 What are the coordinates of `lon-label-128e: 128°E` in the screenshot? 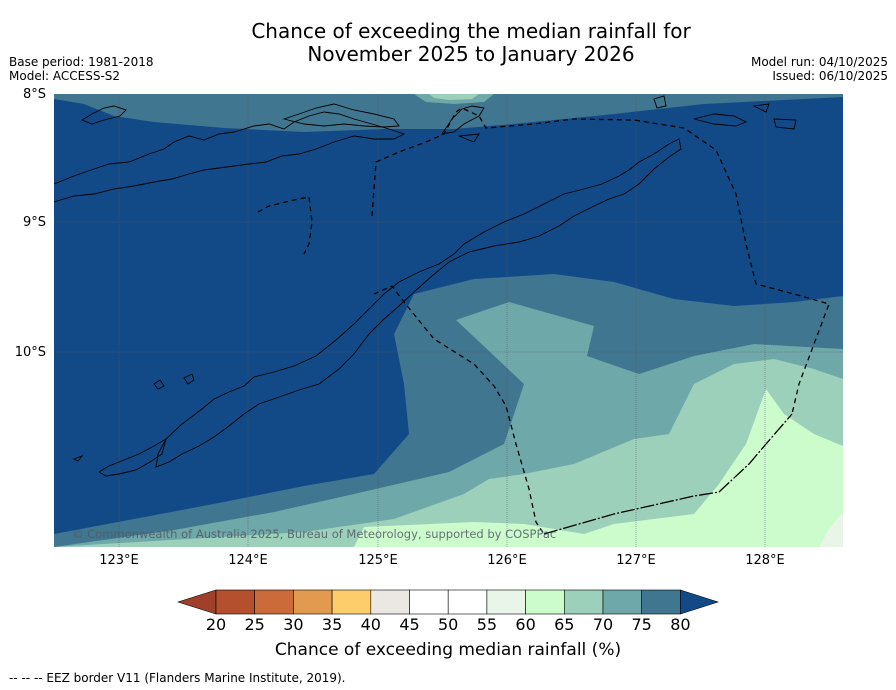 It's located at (765, 560).